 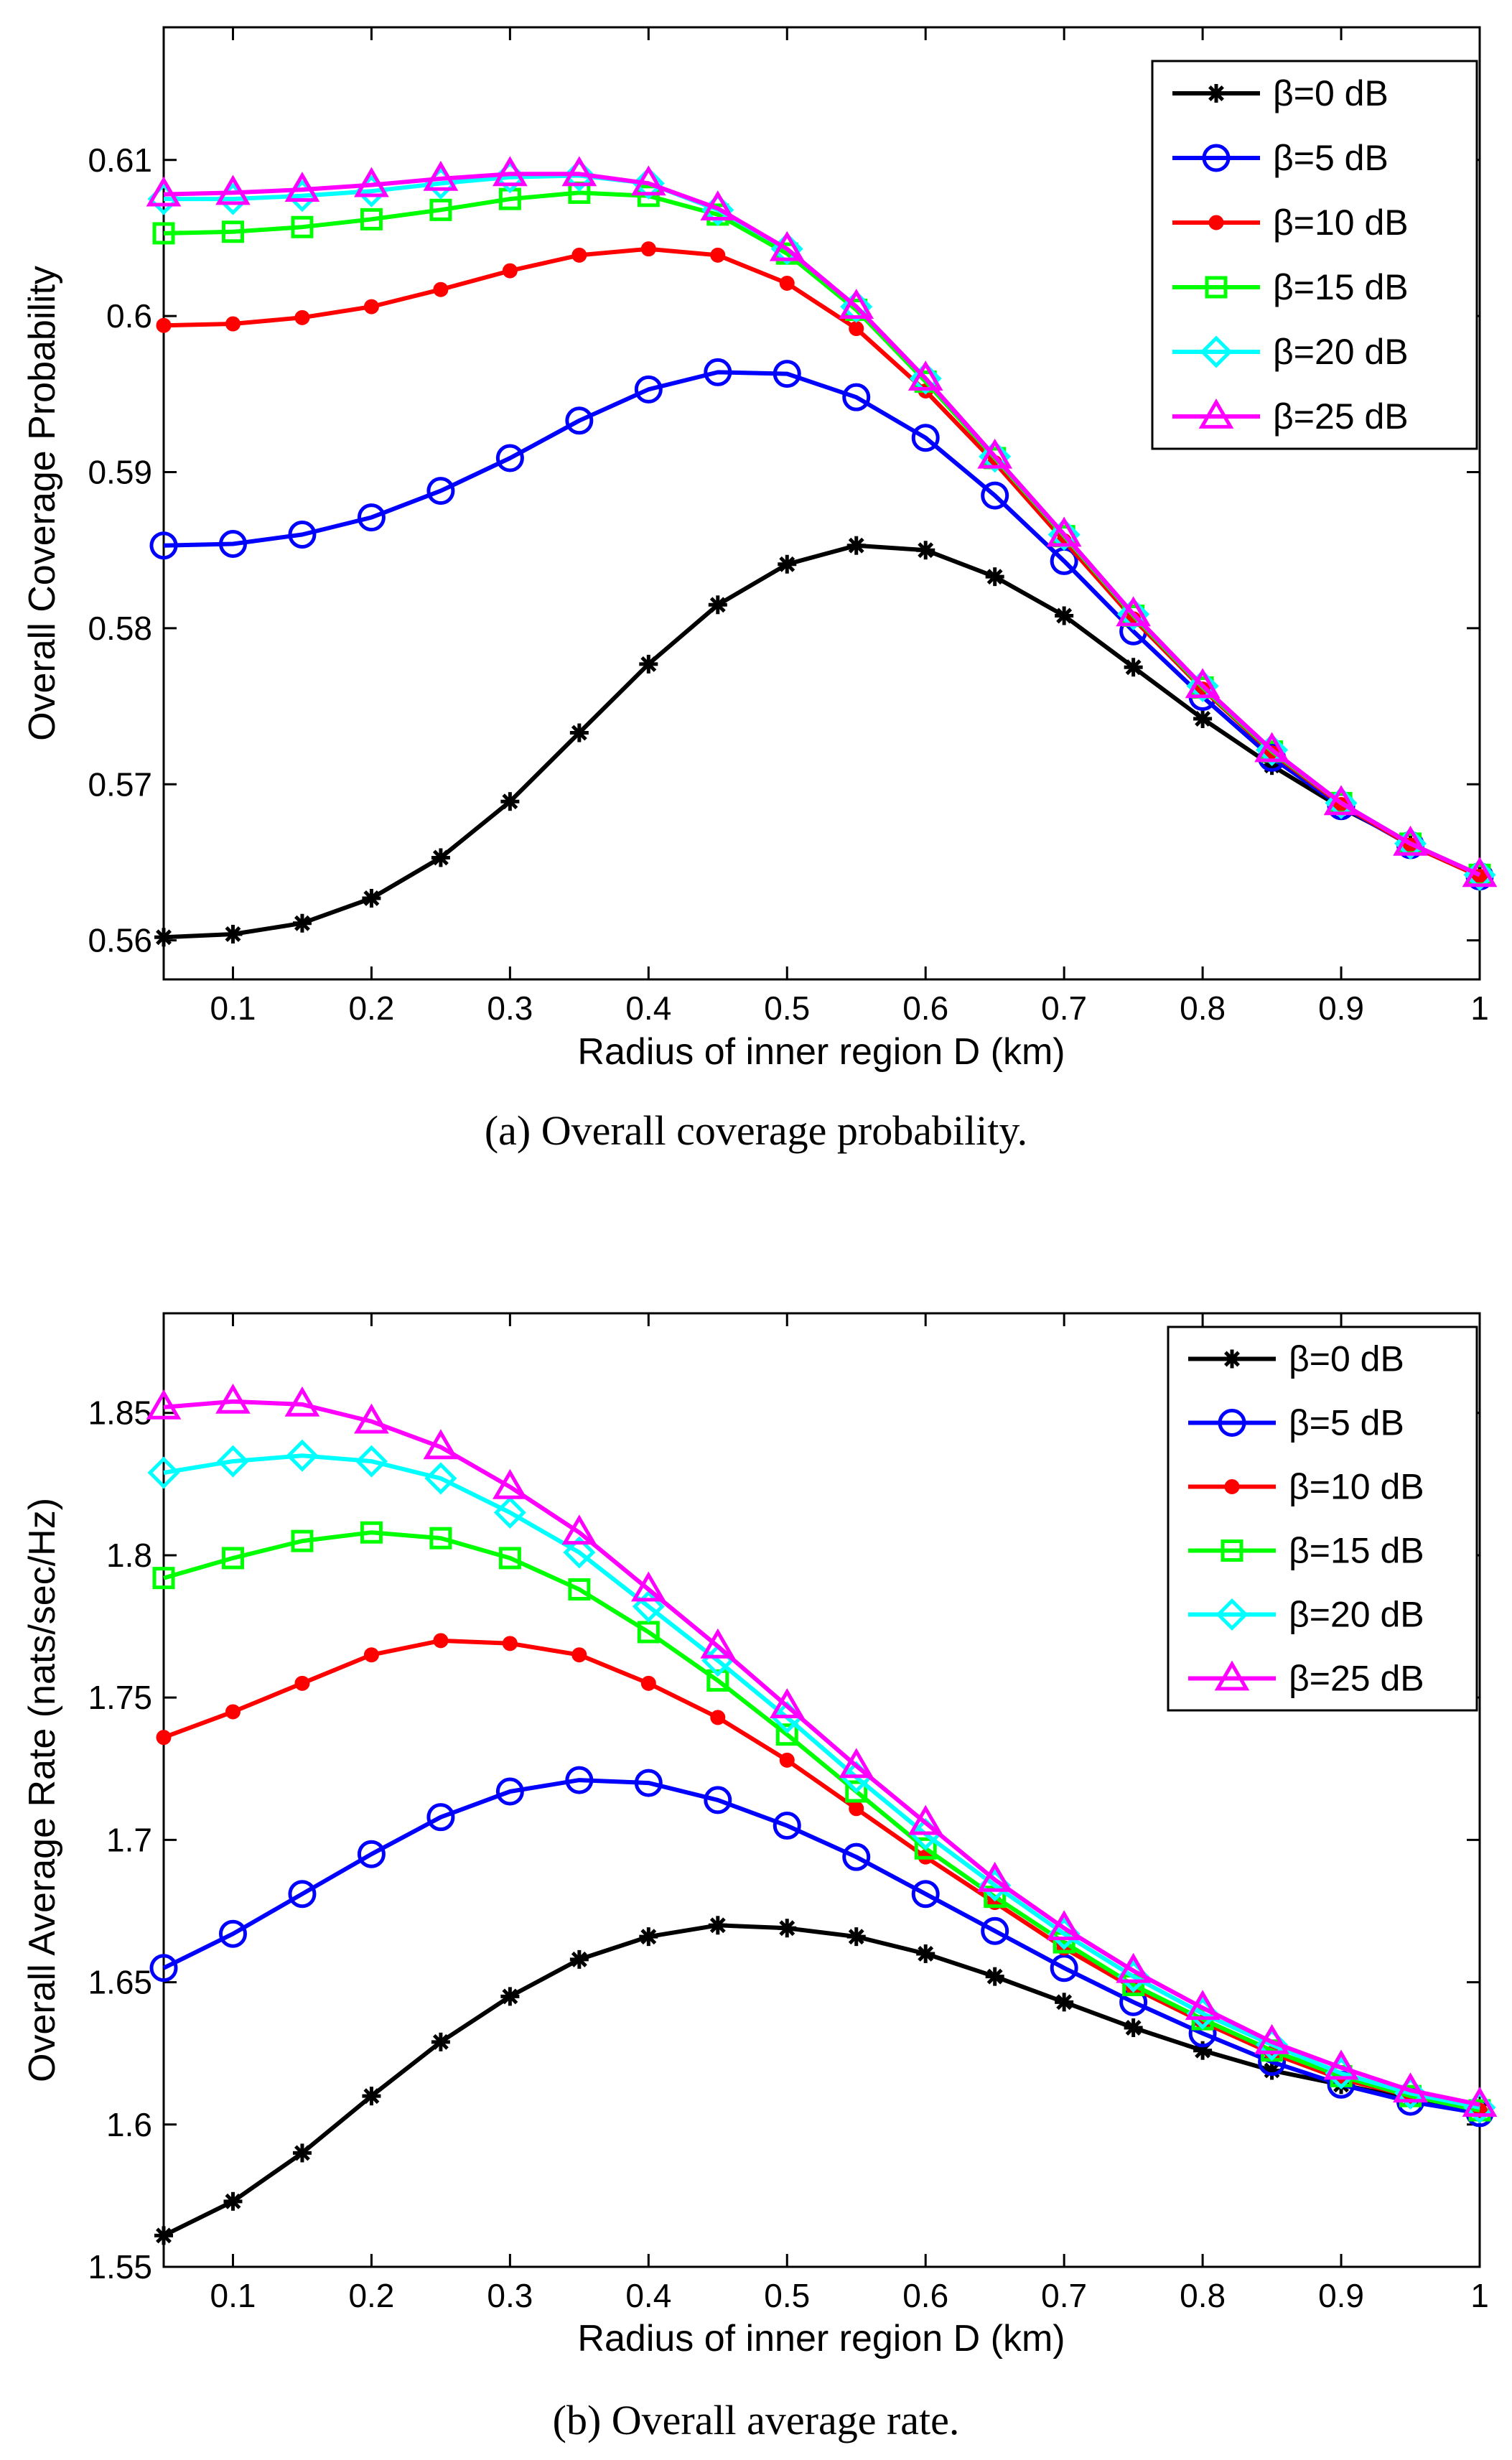 What do you see at coordinates (120, 628) in the screenshot?
I see `y-tick-label: 0.58` at bounding box center [120, 628].